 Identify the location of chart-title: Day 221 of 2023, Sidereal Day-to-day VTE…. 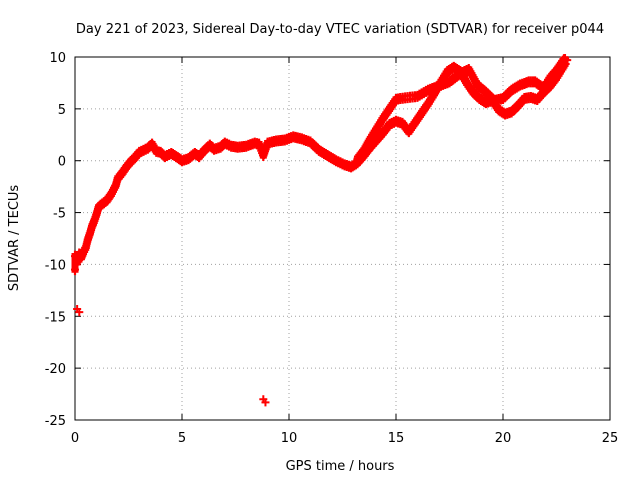
(340, 29).